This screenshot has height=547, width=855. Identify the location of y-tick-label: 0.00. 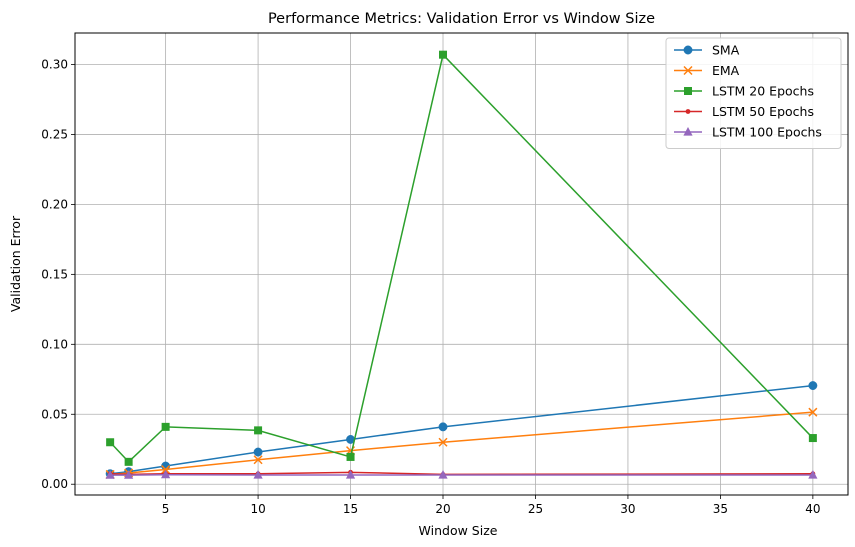
(54, 484).